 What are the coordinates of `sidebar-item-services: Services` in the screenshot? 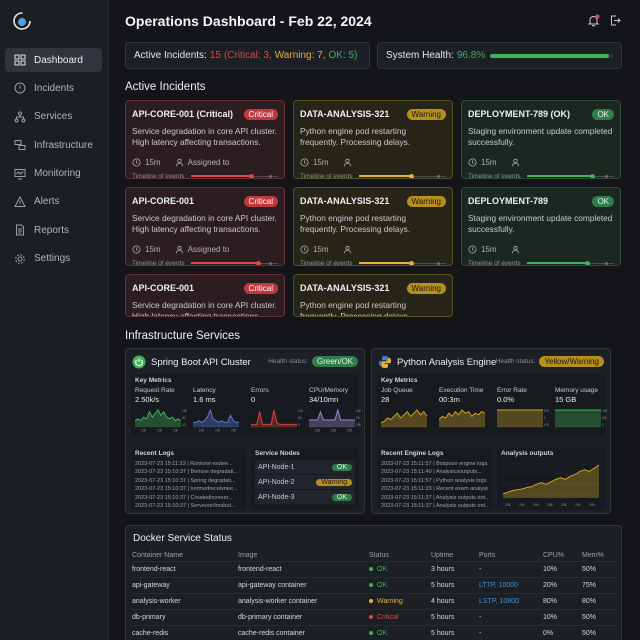 It's located at (53, 117).